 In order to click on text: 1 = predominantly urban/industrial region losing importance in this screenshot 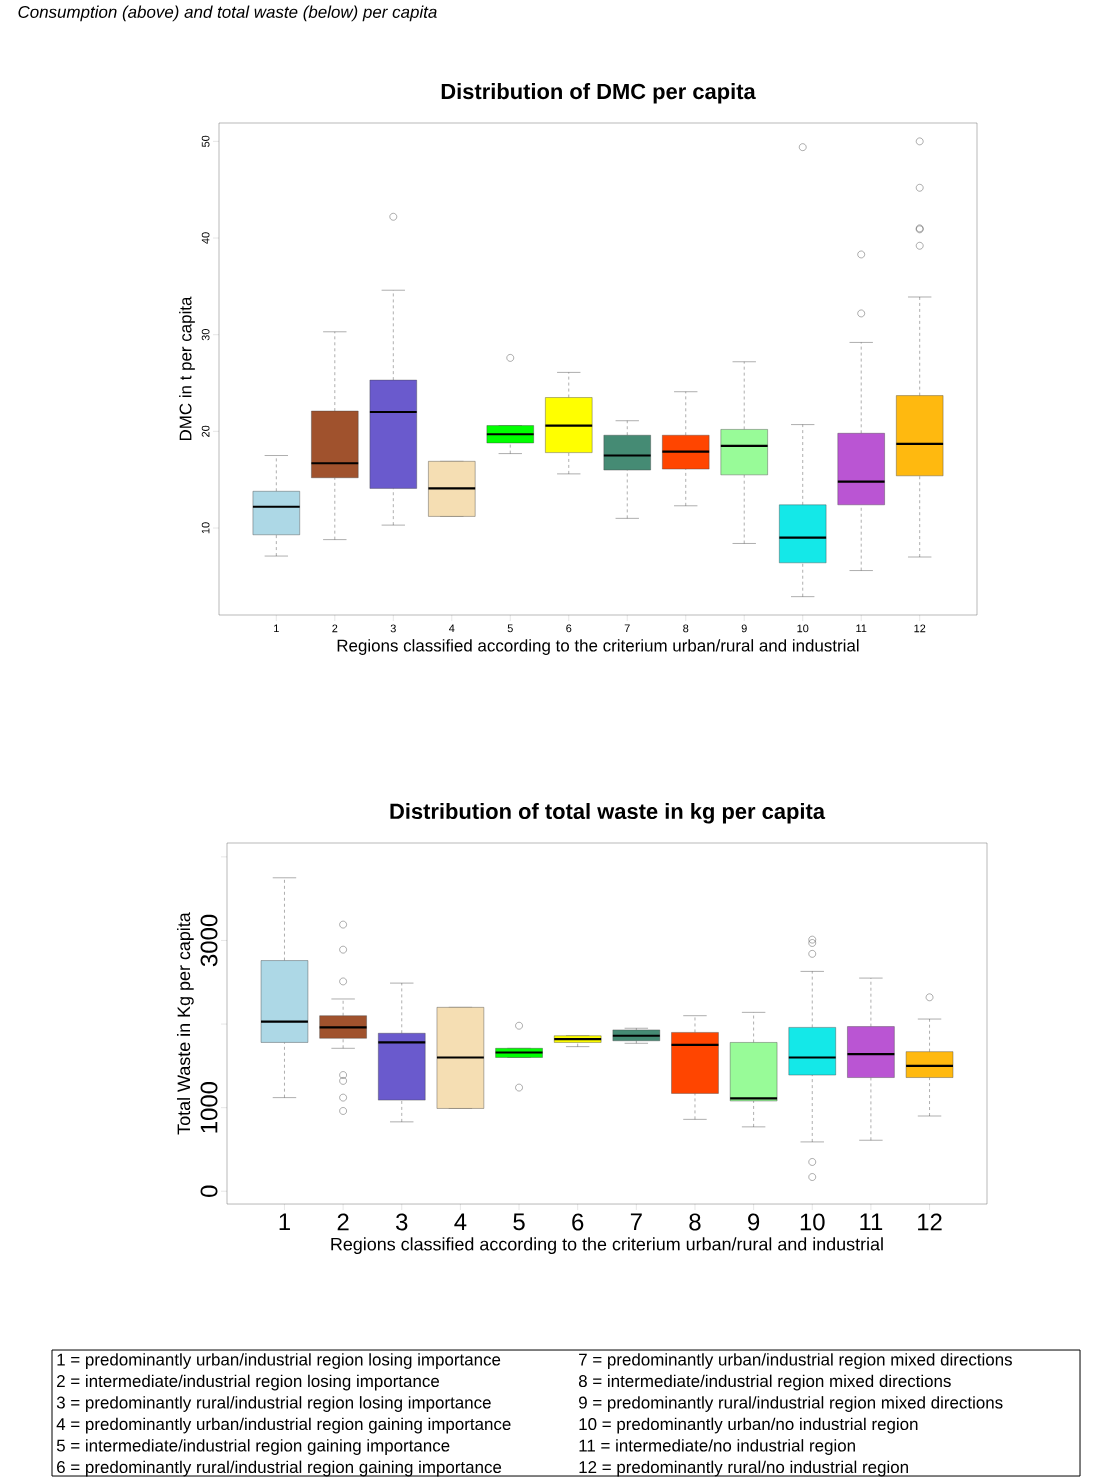, I will do `click(279, 1361)`.